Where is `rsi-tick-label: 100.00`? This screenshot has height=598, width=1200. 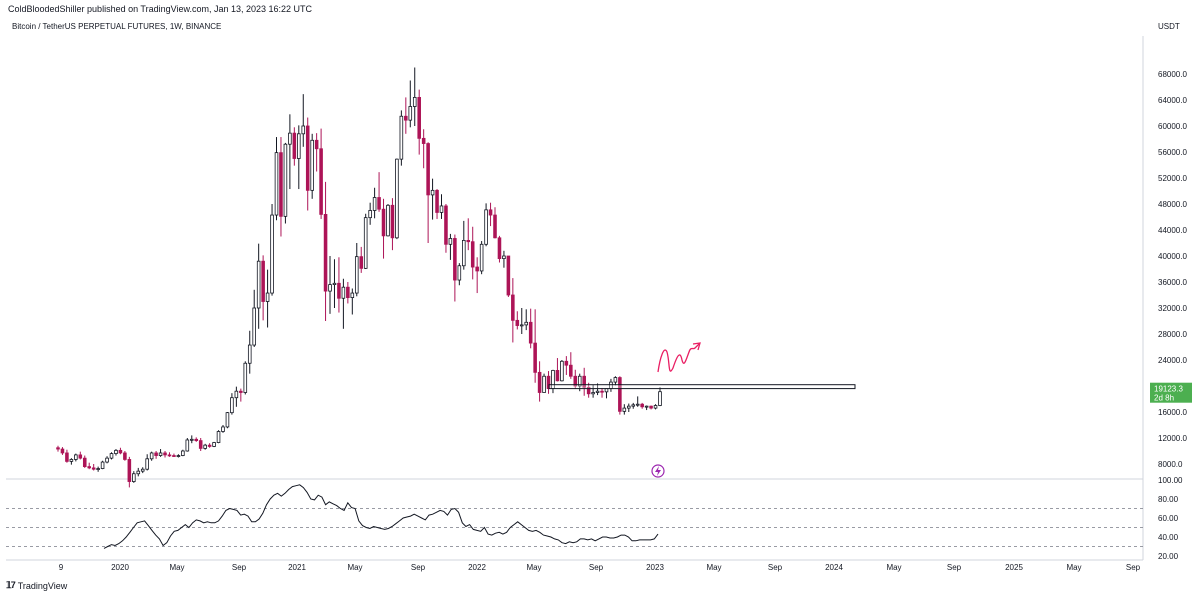
rsi-tick-label: 100.00 is located at coordinates (1170, 480).